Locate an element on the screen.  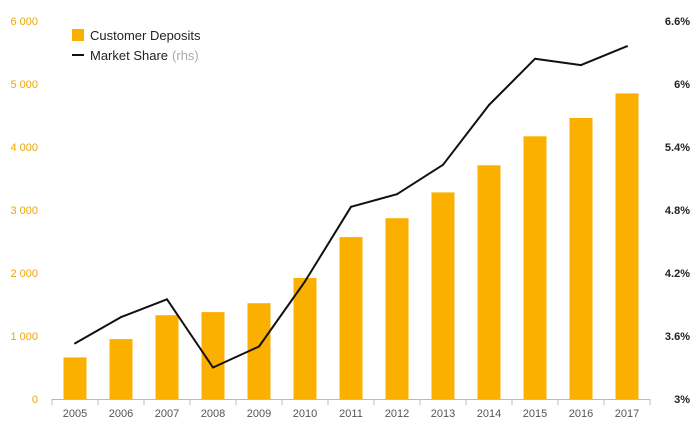
left-tick-label: 6 000 is located at coordinates (24, 22).